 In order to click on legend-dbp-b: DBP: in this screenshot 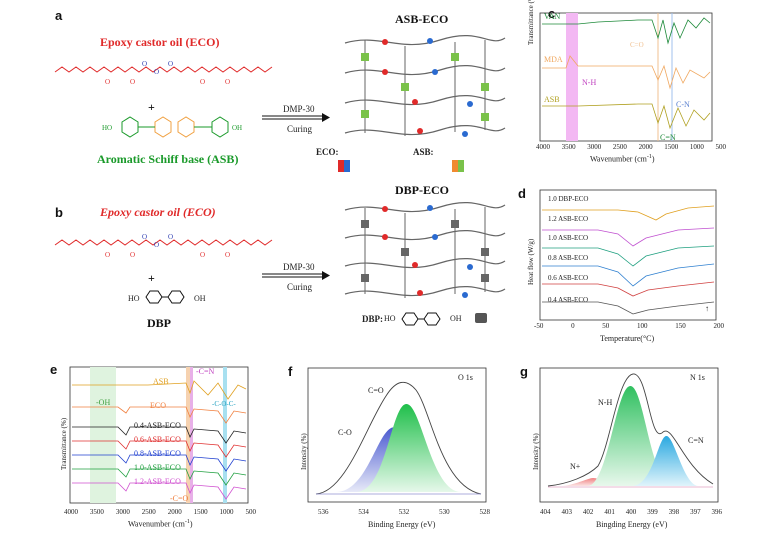, I will do `click(372, 319)`.